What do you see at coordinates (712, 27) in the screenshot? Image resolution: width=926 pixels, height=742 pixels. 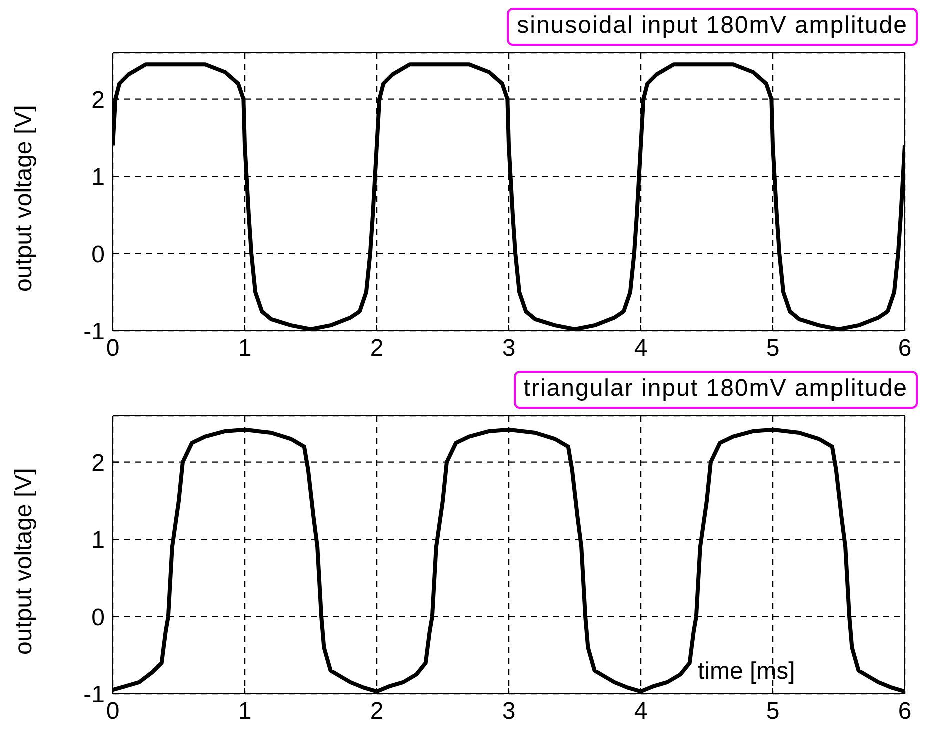 I see `chart-title: sinusoidal input 180mV amplitude` at bounding box center [712, 27].